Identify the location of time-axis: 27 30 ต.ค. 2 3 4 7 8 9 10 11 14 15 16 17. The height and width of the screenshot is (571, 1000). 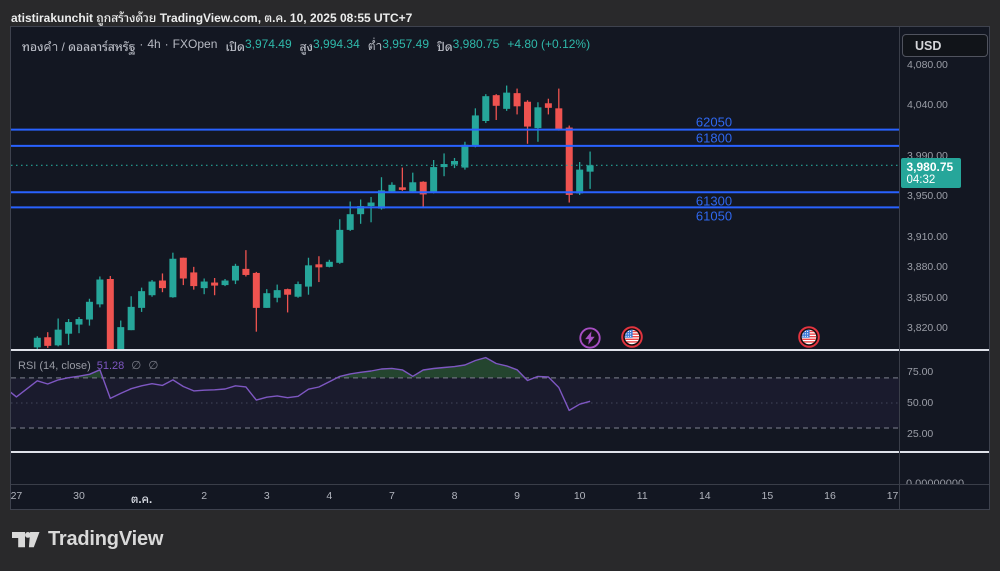
(500, 497).